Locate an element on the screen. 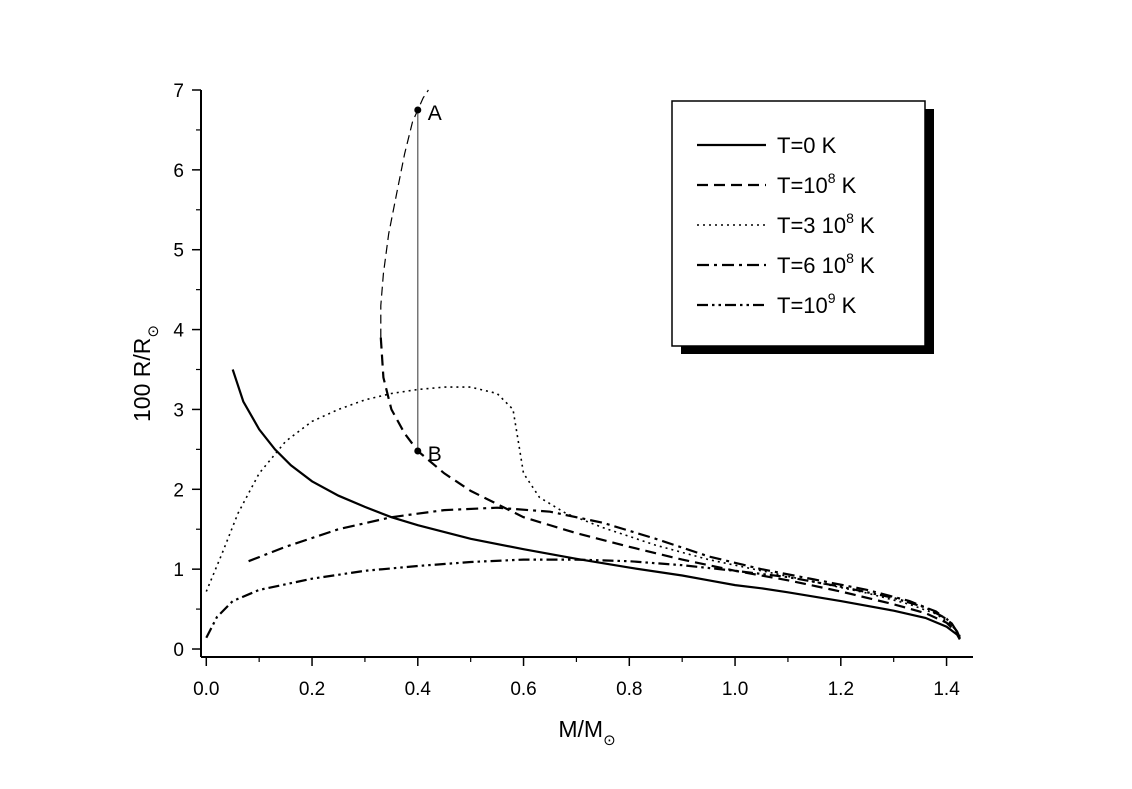  annotation-label-b: B is located at coordinates (435, 454).